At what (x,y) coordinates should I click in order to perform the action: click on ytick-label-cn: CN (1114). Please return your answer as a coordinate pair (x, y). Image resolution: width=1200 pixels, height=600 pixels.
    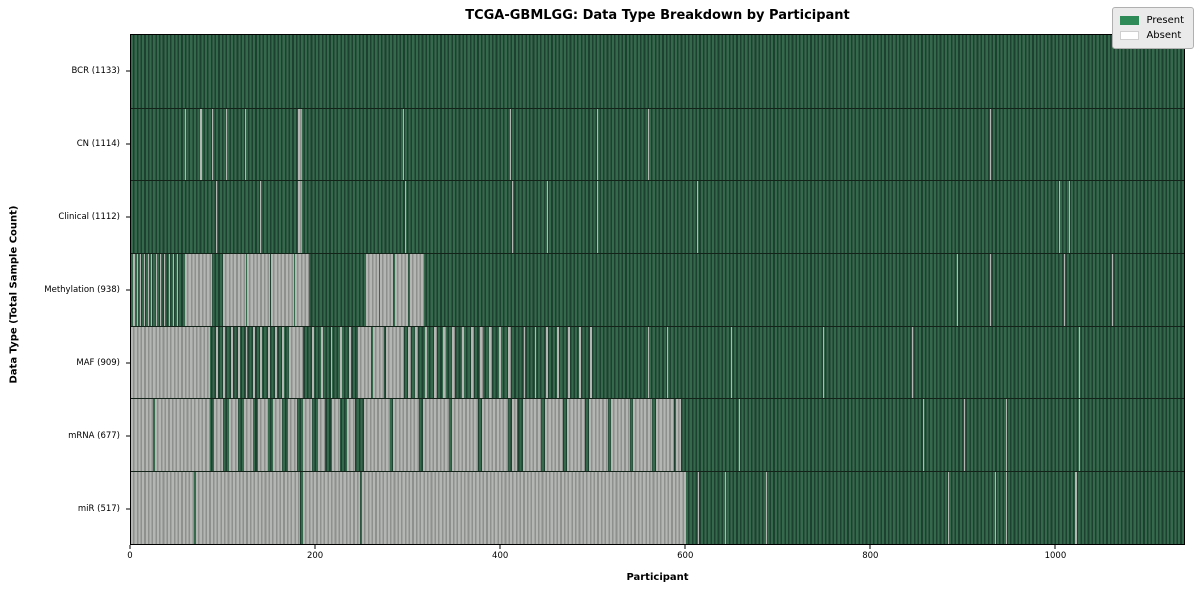
    Looking at the image, I should click on (98, 143).